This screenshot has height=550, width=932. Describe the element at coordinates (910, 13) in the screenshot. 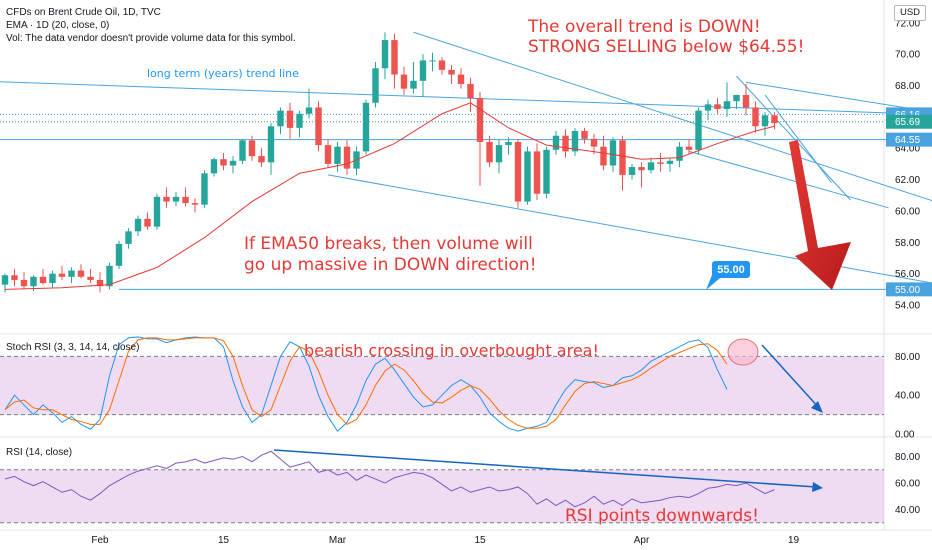

I see `currency-button: USD` at that location.